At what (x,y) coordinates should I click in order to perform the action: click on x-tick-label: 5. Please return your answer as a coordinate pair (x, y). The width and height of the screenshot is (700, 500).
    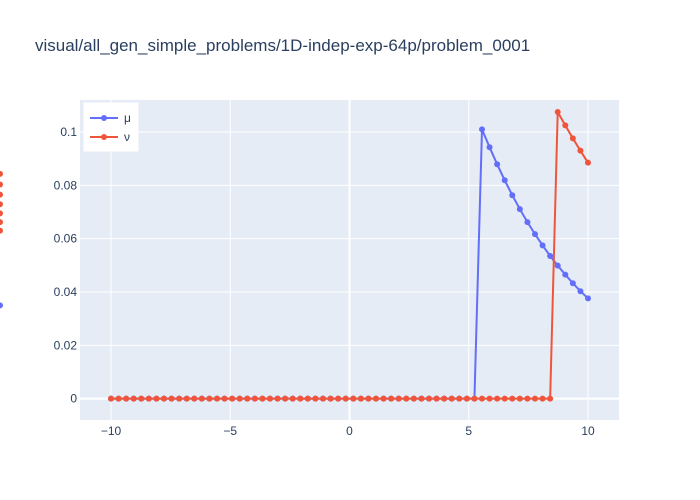
    Looking at the image, I should click on (468, 431).